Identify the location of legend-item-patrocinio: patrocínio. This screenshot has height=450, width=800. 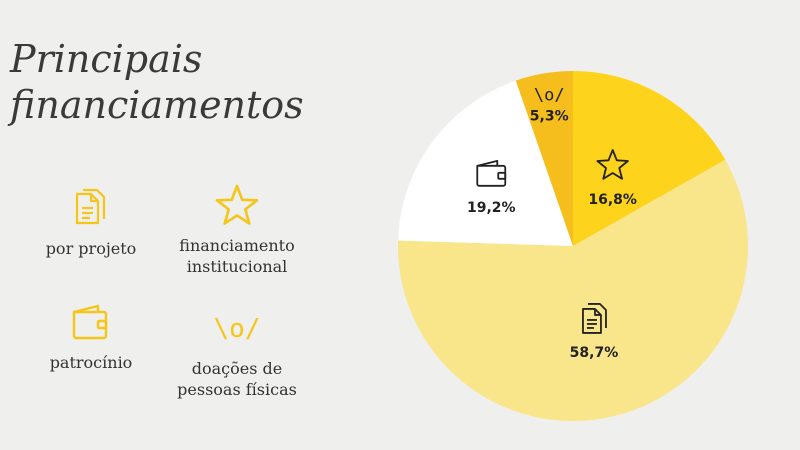
(91, 336).